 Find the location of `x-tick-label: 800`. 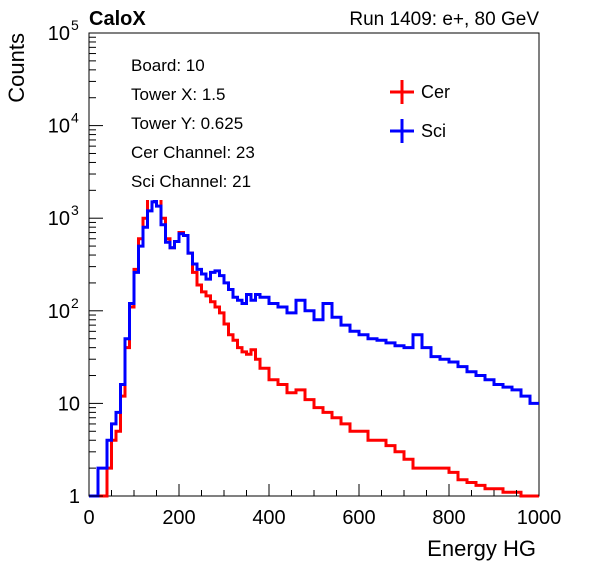

x-tick-label: 800 is located at coordinates (448, 518).